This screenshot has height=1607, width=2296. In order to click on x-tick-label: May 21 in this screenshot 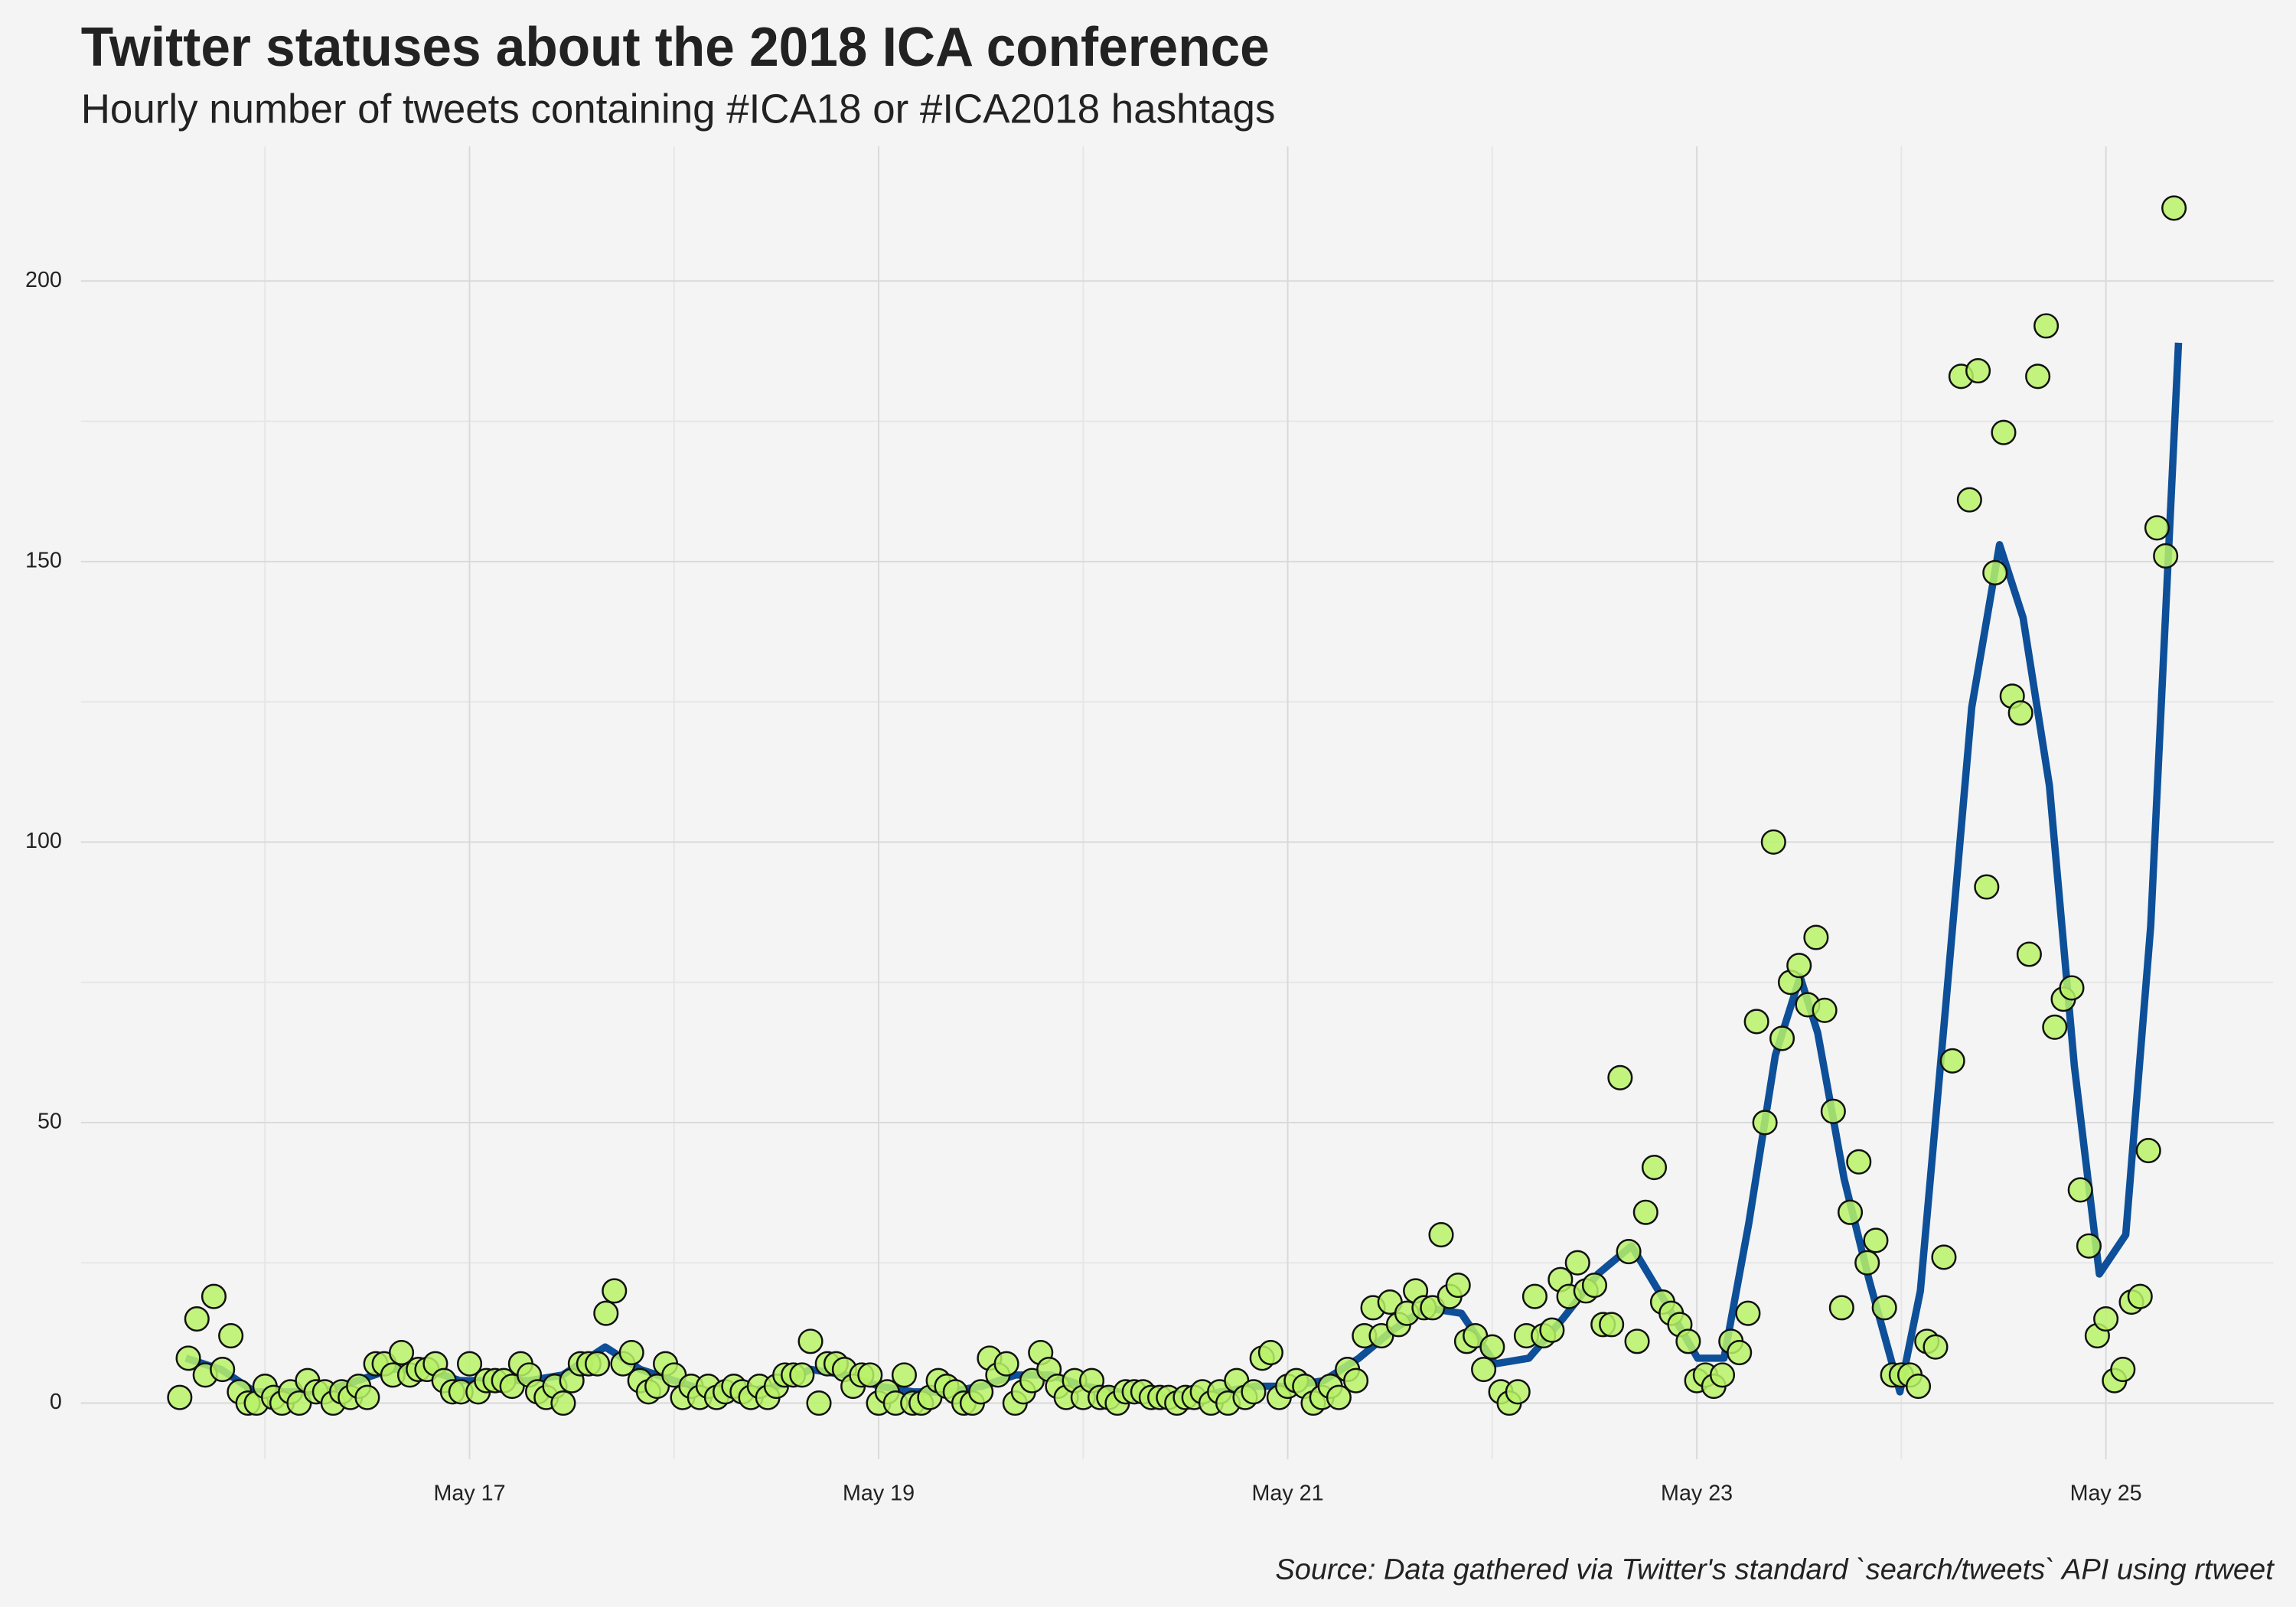, I will do `click(1288, 1493)`.